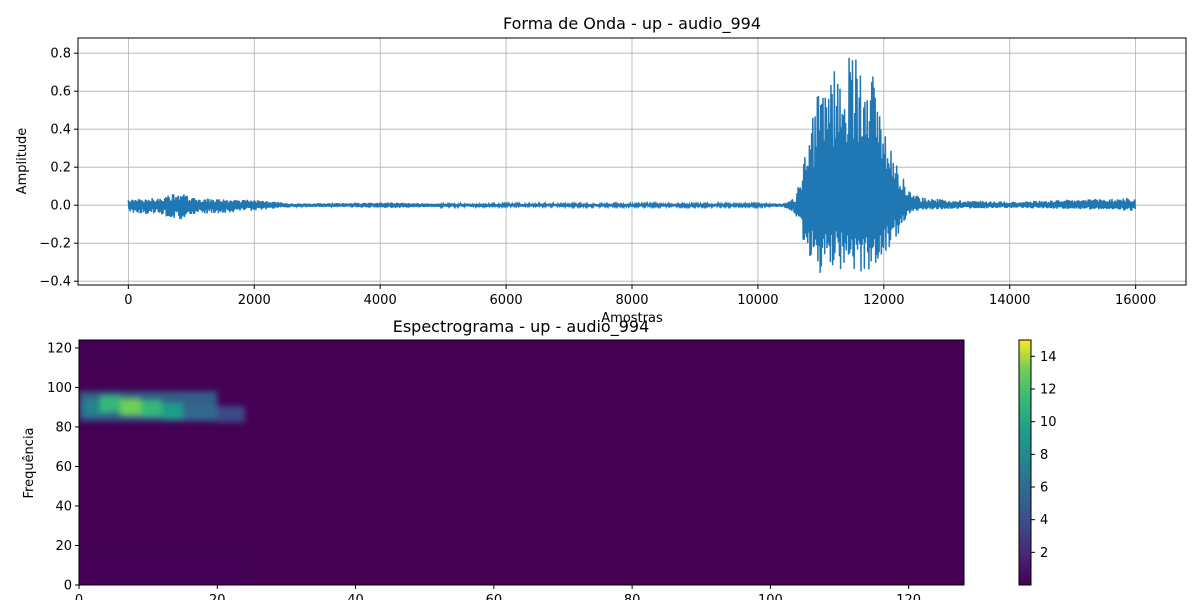  I want to click on spectrogram-y-tick-label: 120, so click(59, 348).